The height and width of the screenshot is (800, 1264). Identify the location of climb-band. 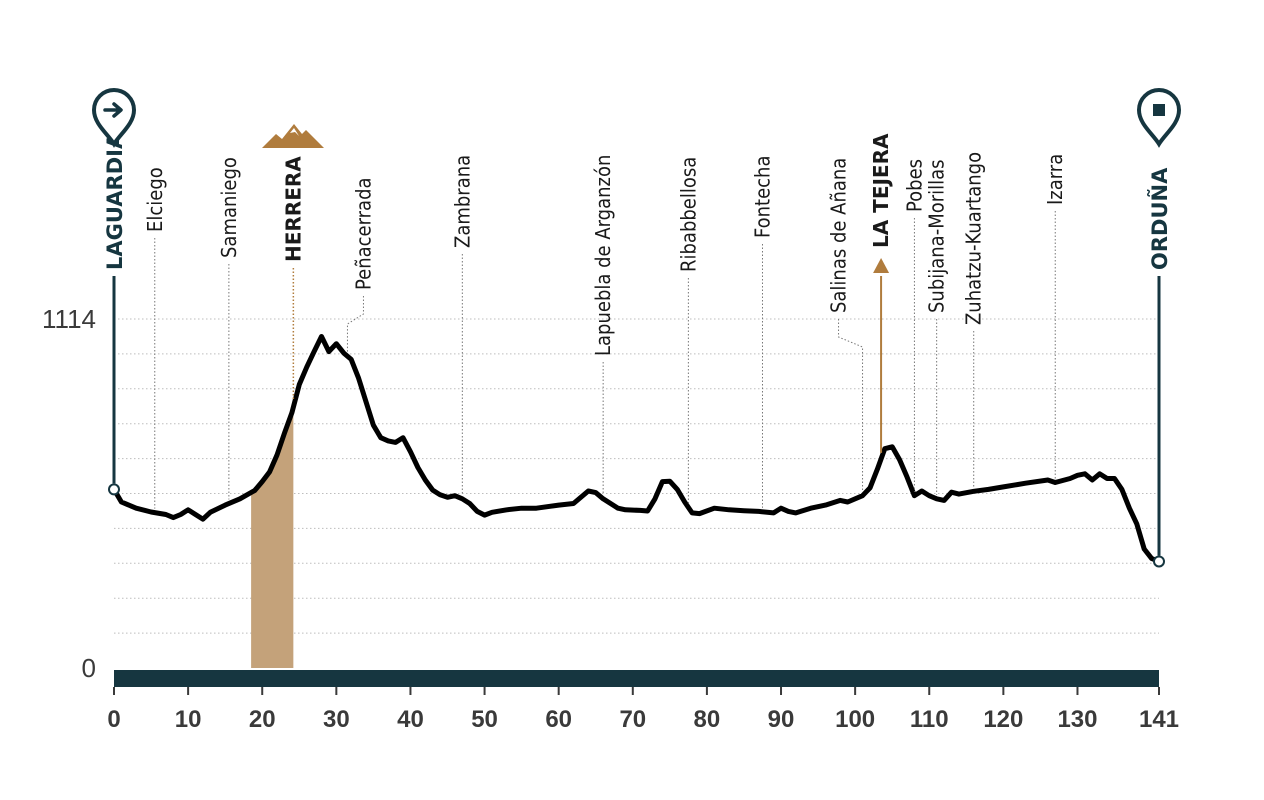
(272, 537).